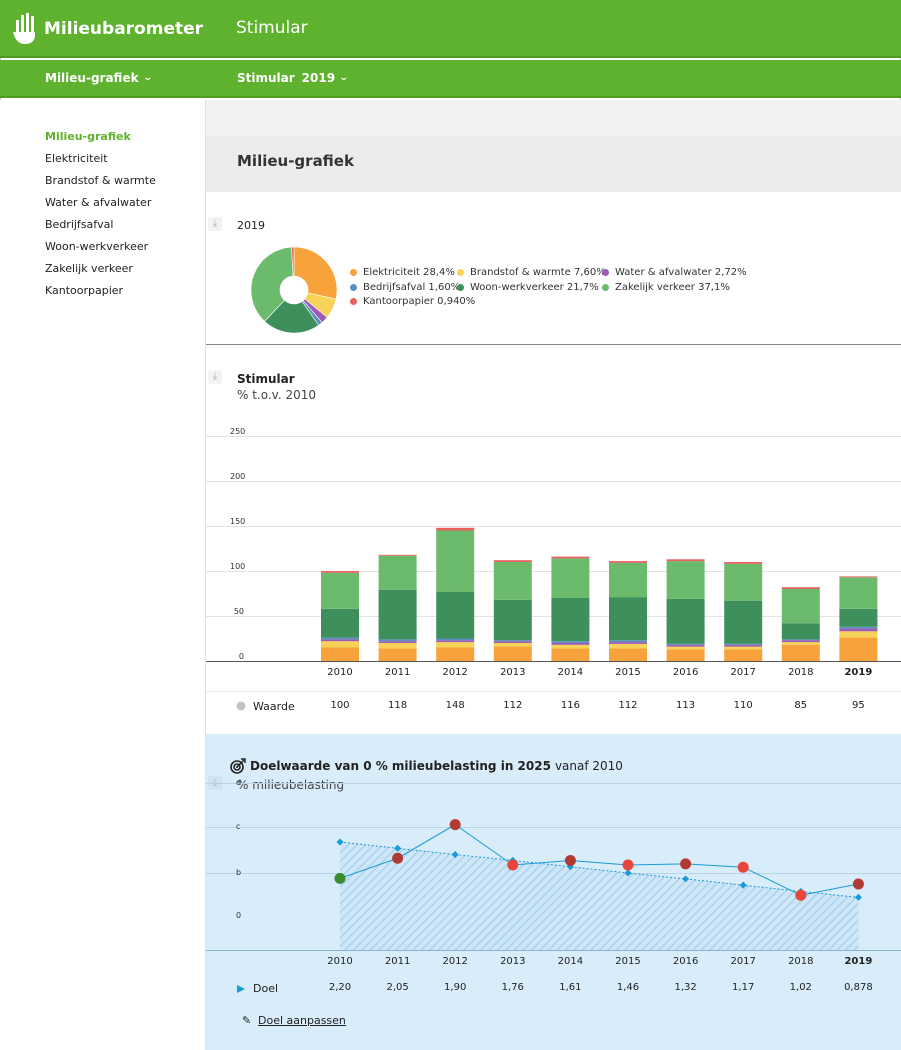  I want to click on goal-x-tick-label: 2017, so click(743, 961).